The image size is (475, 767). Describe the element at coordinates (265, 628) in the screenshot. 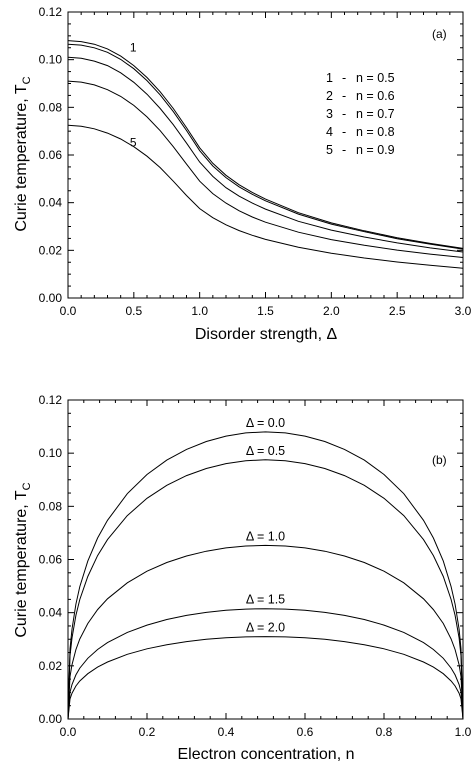

I see `panel-b-curve-label-4: Δ = 2.0` at that location.